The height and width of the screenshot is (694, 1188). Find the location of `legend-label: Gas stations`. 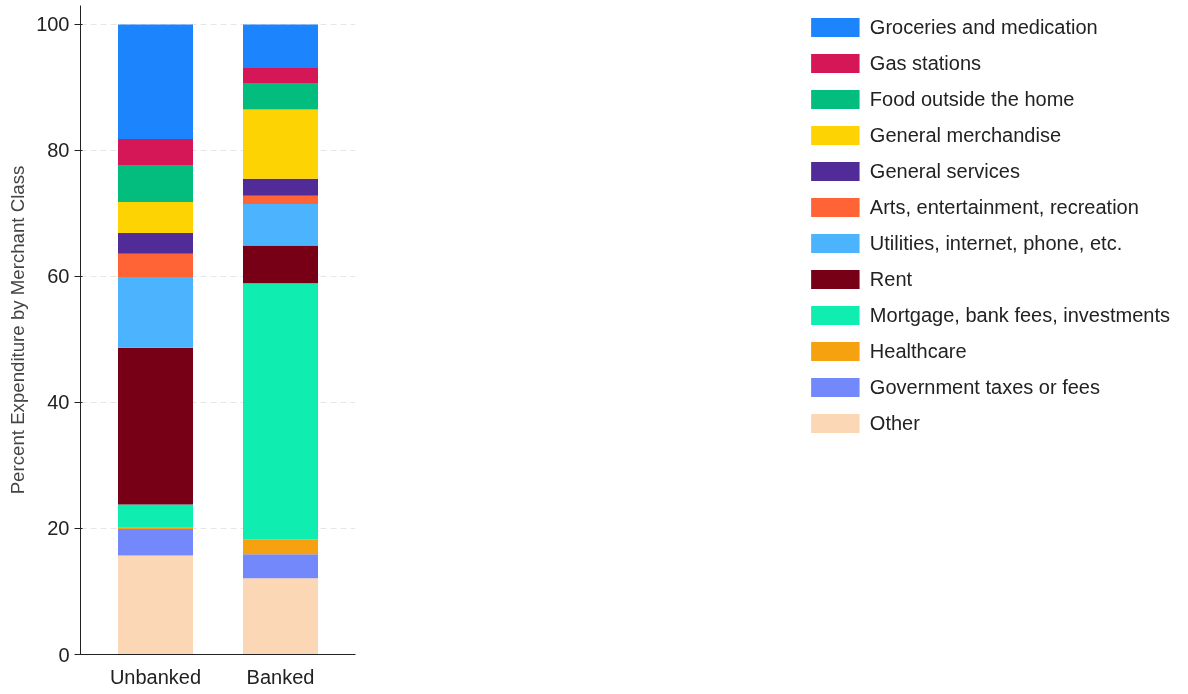

legend-label: Gas stations is located at coordinates (925, 63).